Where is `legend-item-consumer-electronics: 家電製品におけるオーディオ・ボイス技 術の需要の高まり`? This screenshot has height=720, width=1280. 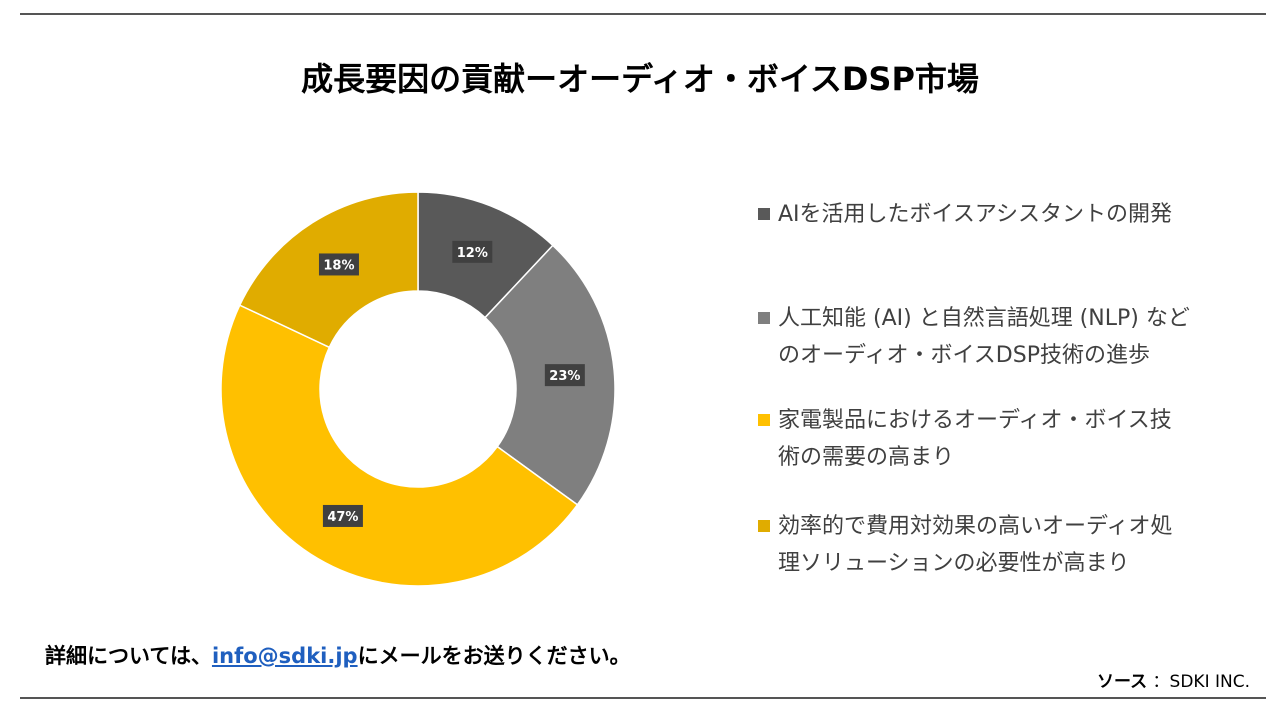
legend-item-consumer-electronics: 家電製品におけるオーディオ・ボイス技 術の需要の高まり is located at coordinates (993, 439).